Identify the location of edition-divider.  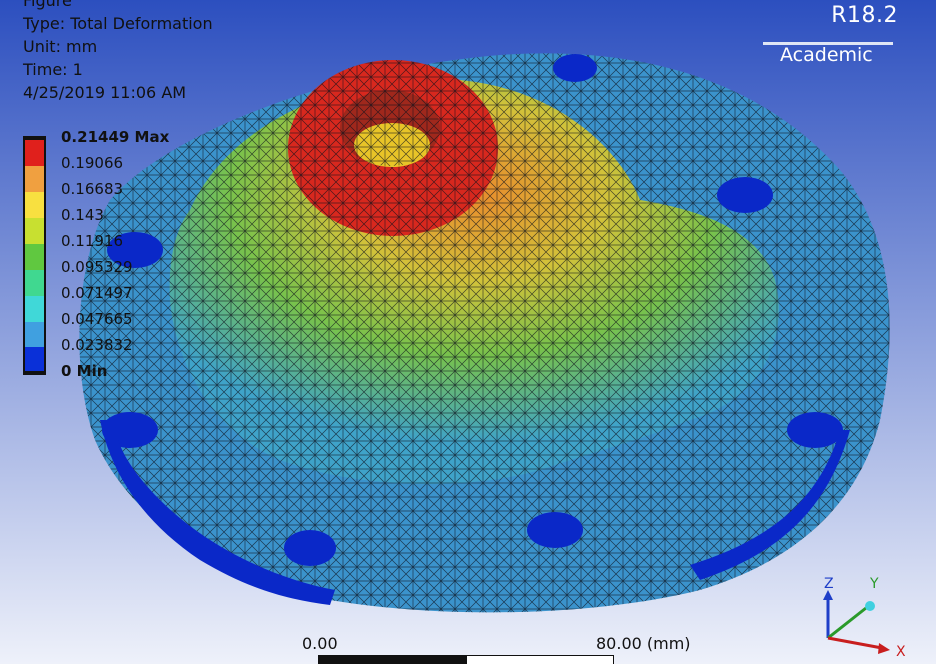
(828, 43).